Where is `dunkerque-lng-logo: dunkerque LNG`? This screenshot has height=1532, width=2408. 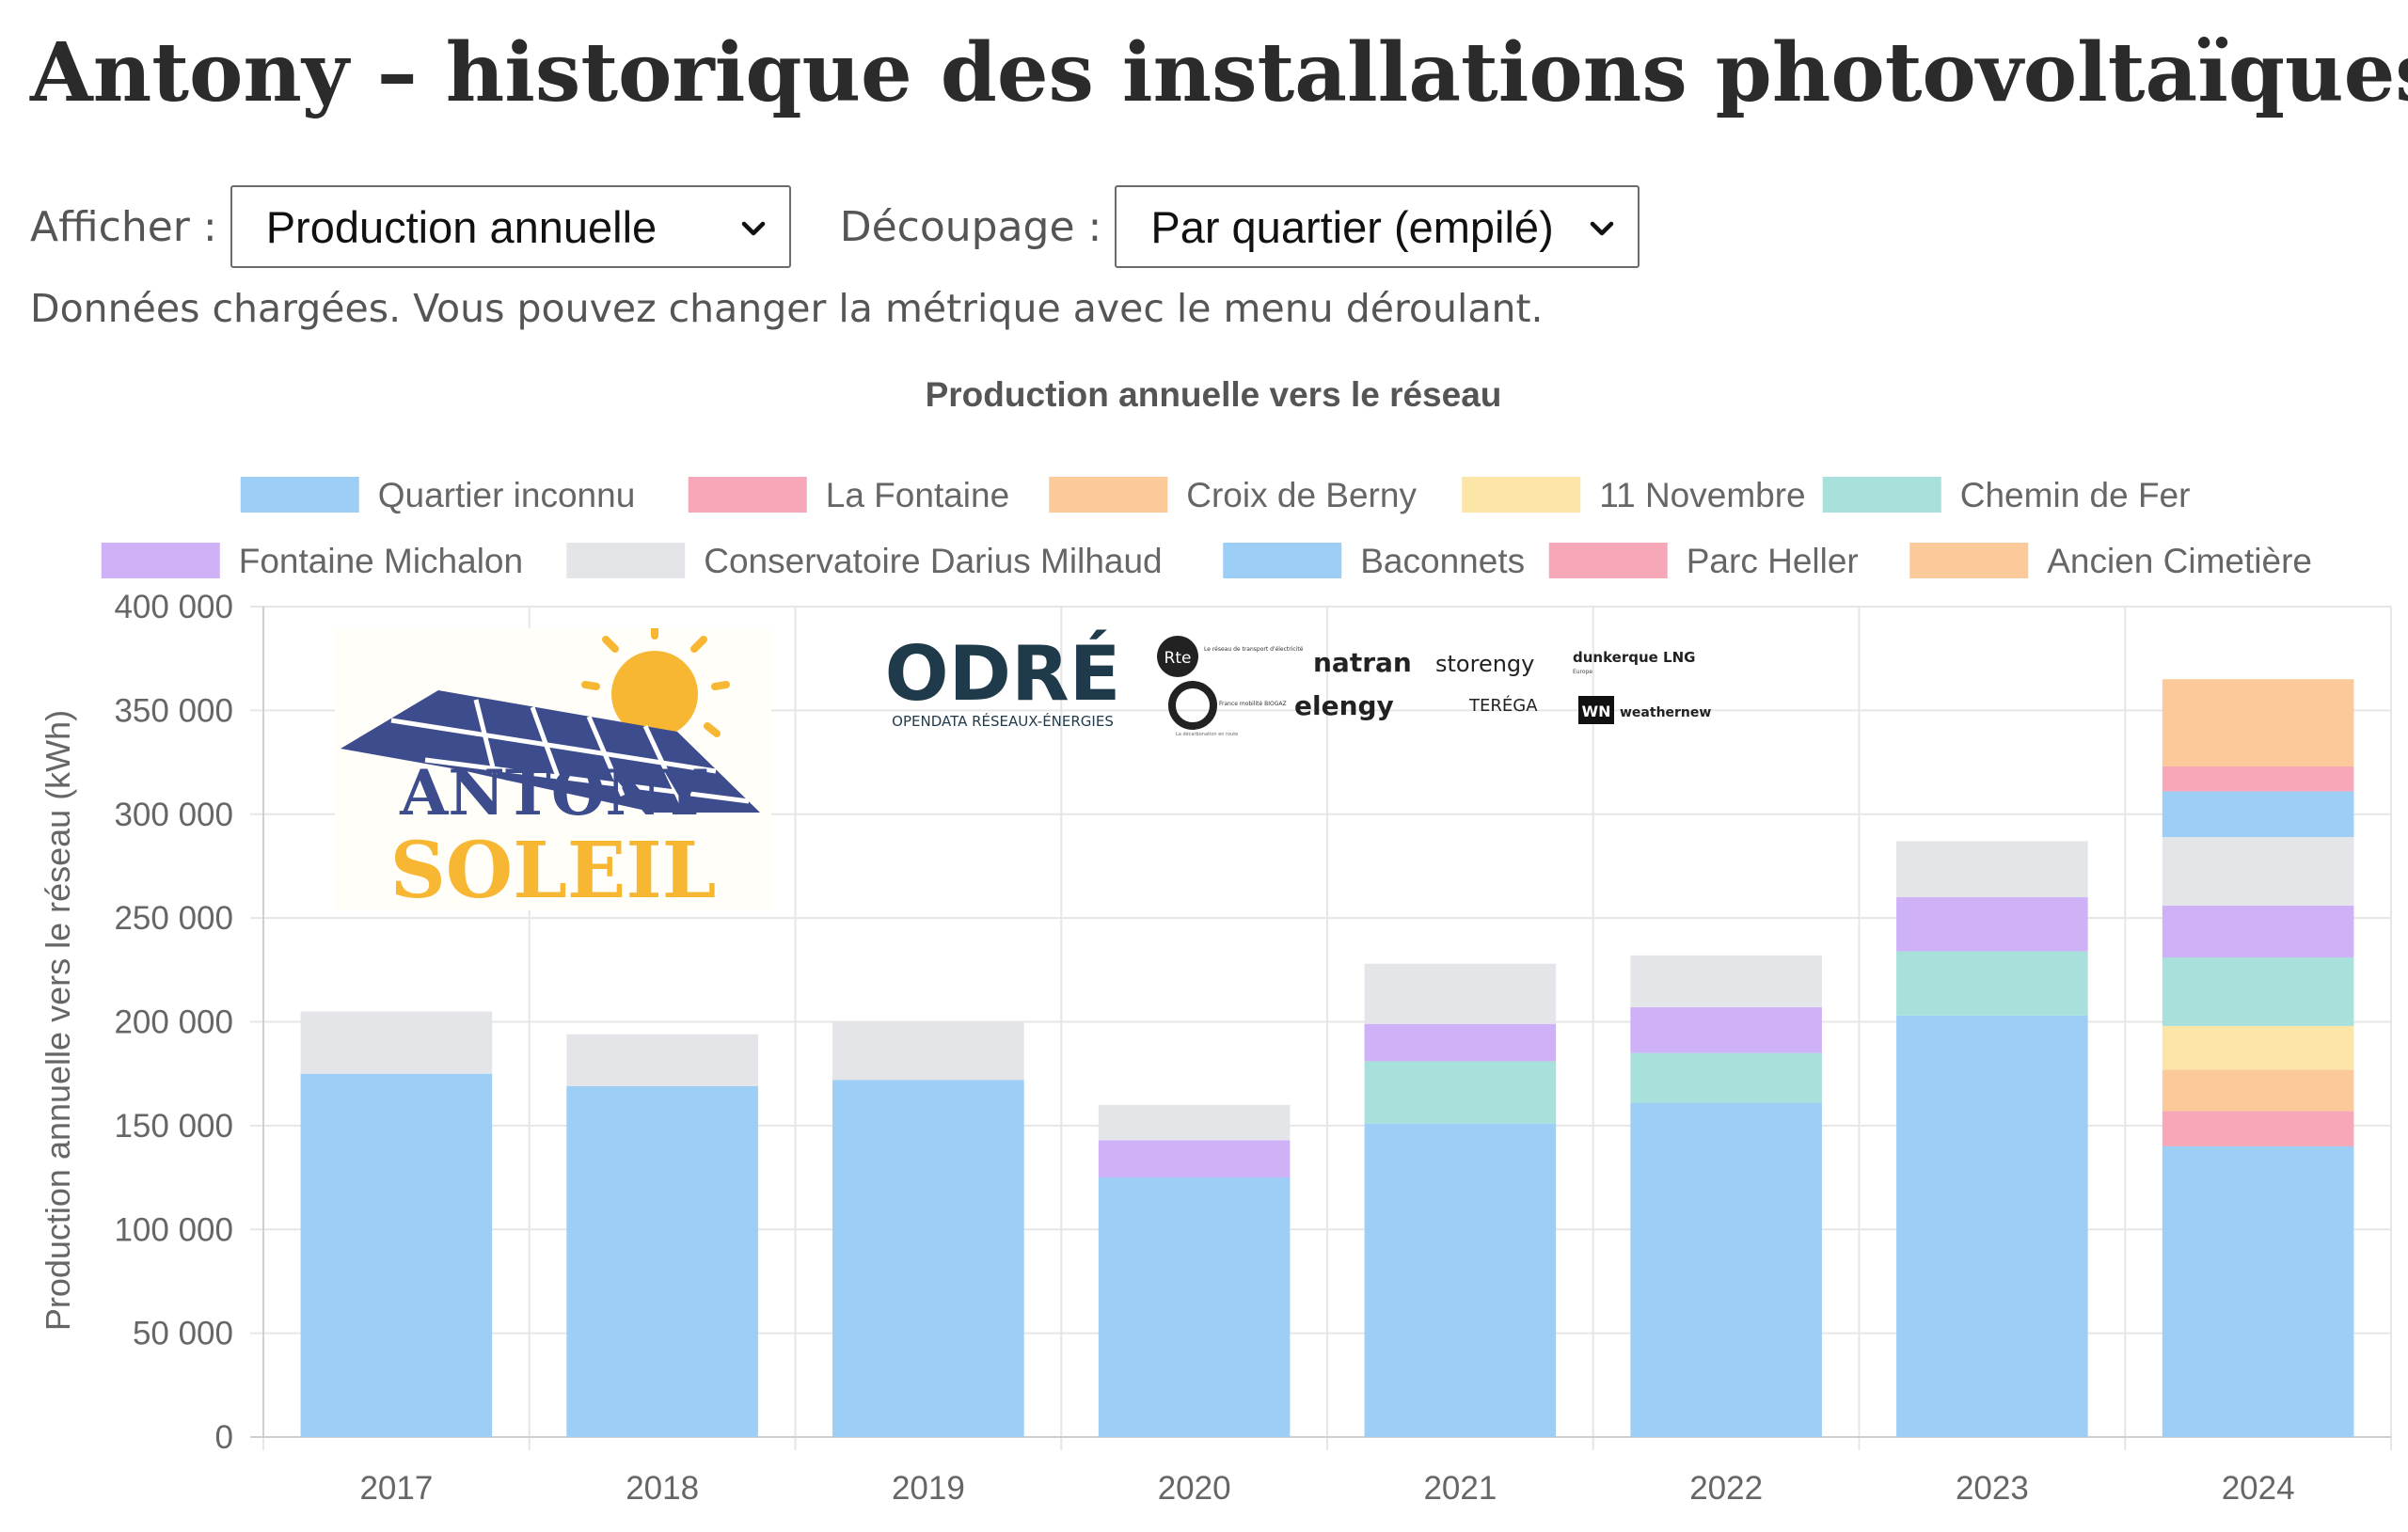 dunkerque-lng-logo: dunkerque LNG is located at coordinates (1634, 657).